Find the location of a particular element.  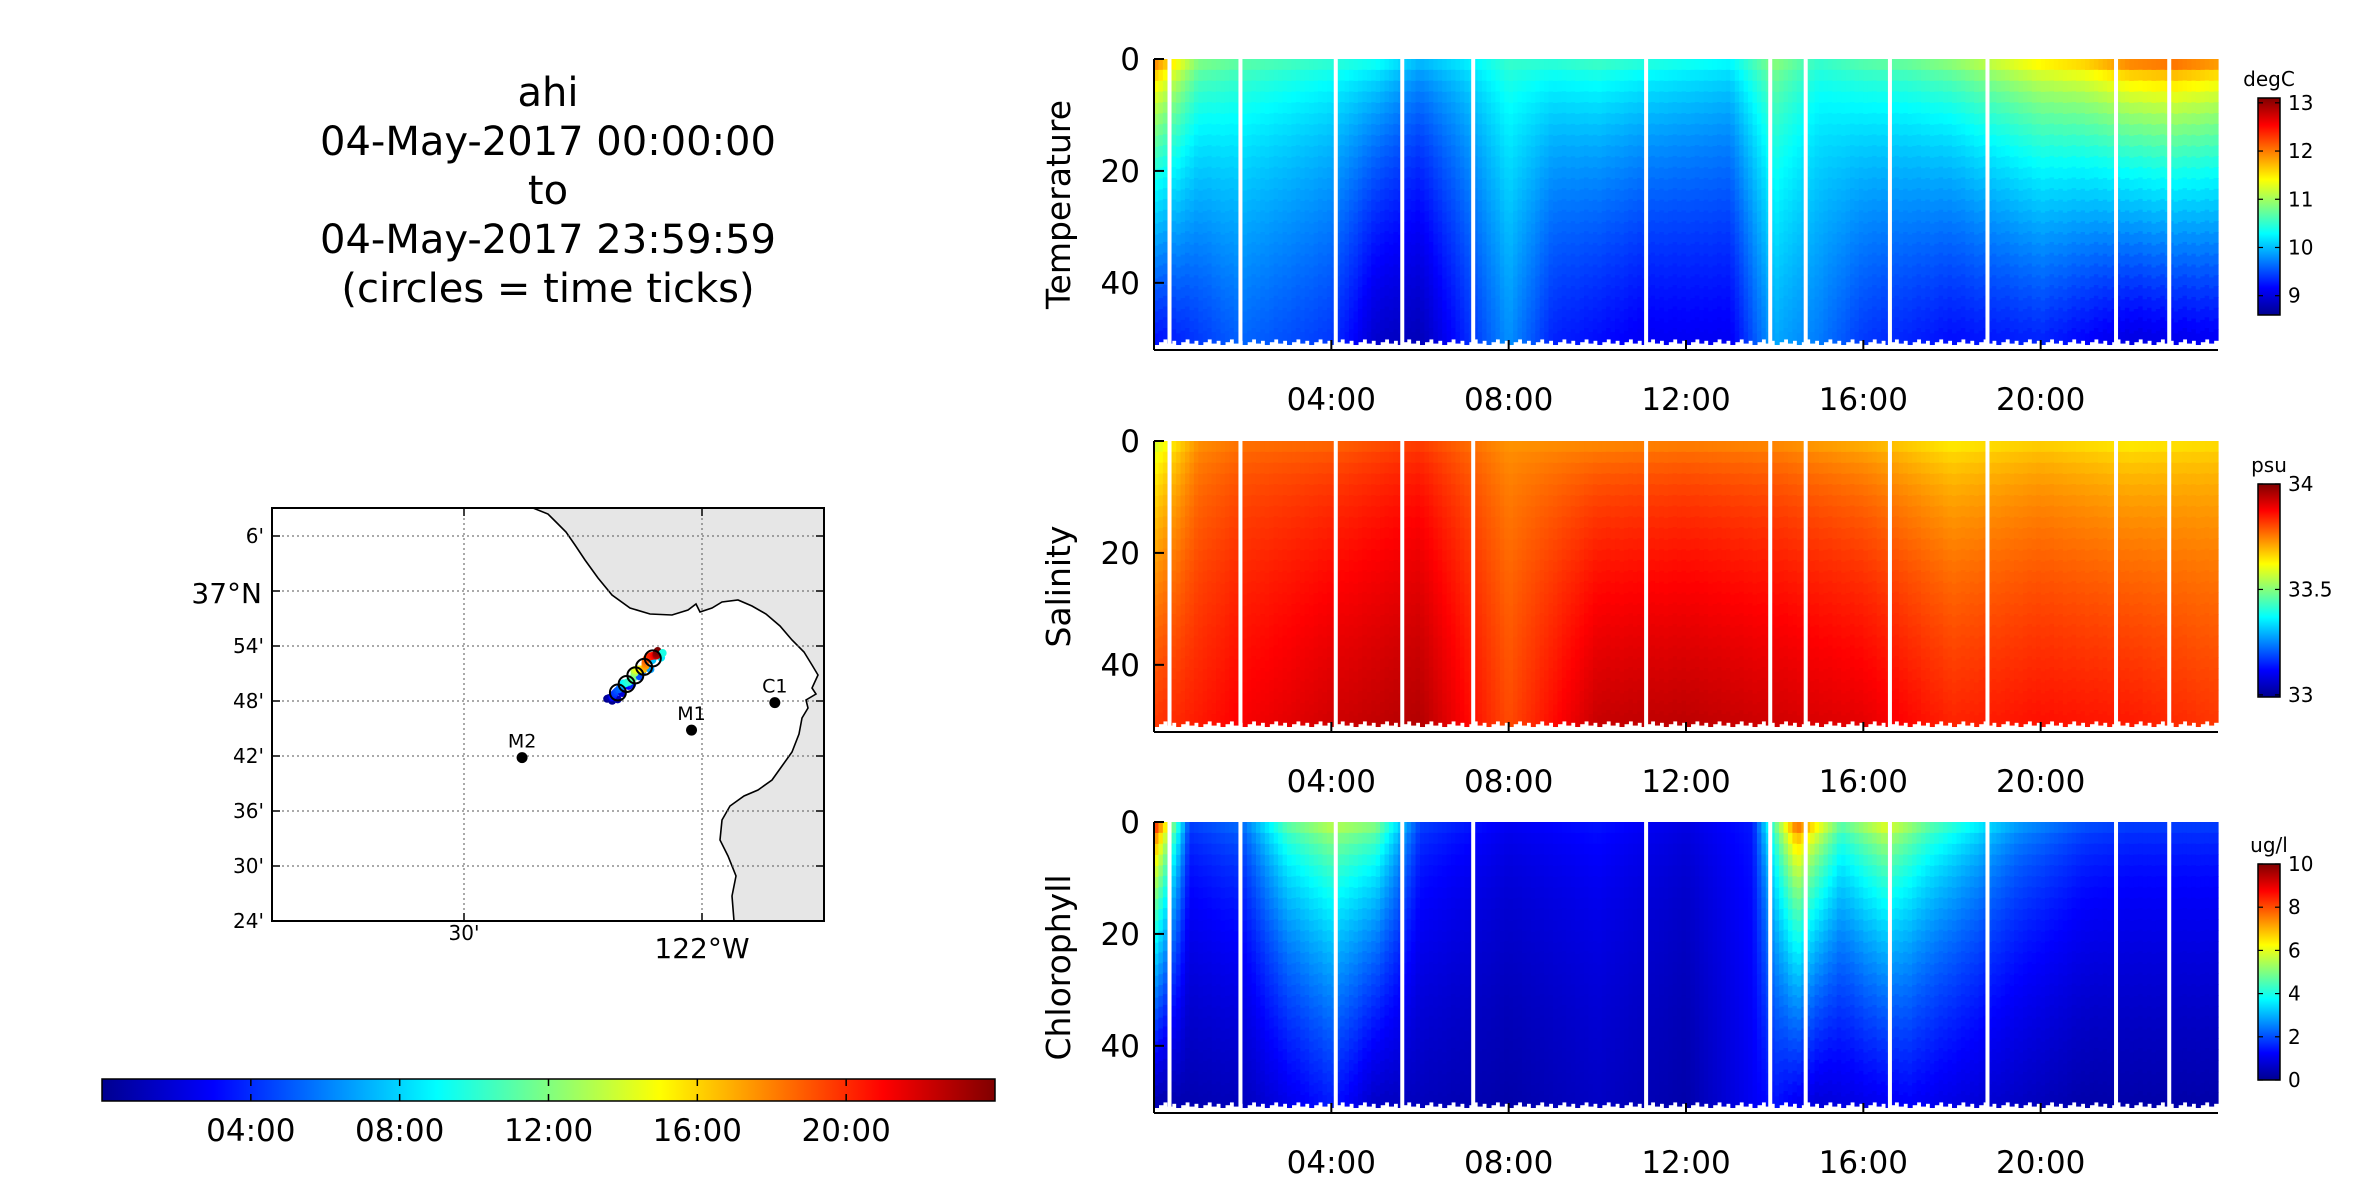

time-colorbar-tick-label: 04:00 is located at coordinates (250, 1131).